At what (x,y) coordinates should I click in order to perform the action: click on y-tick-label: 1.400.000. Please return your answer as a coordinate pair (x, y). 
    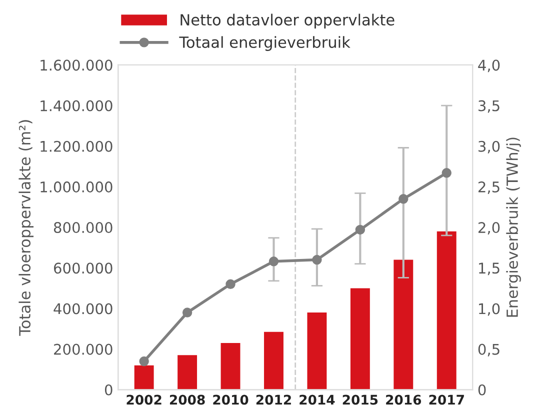
    Looking at the image, I should click on (76, 106).